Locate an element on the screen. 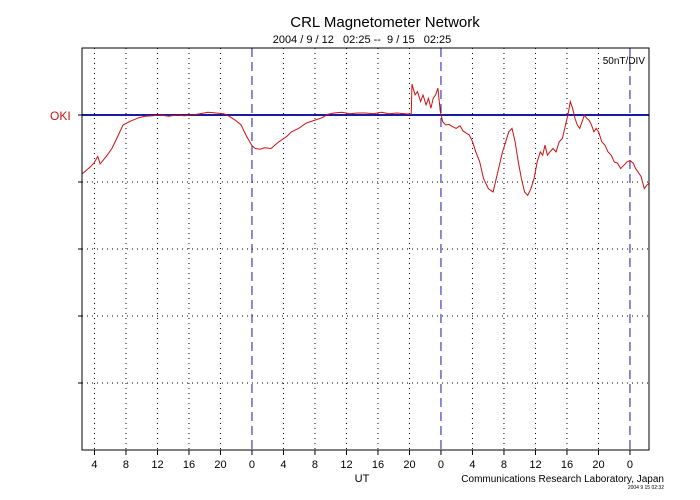 Image resolution: width=700 pixels, height=500 pixels. chart-title: CRL Magnetometer Network is located at coordinates (385, 22).